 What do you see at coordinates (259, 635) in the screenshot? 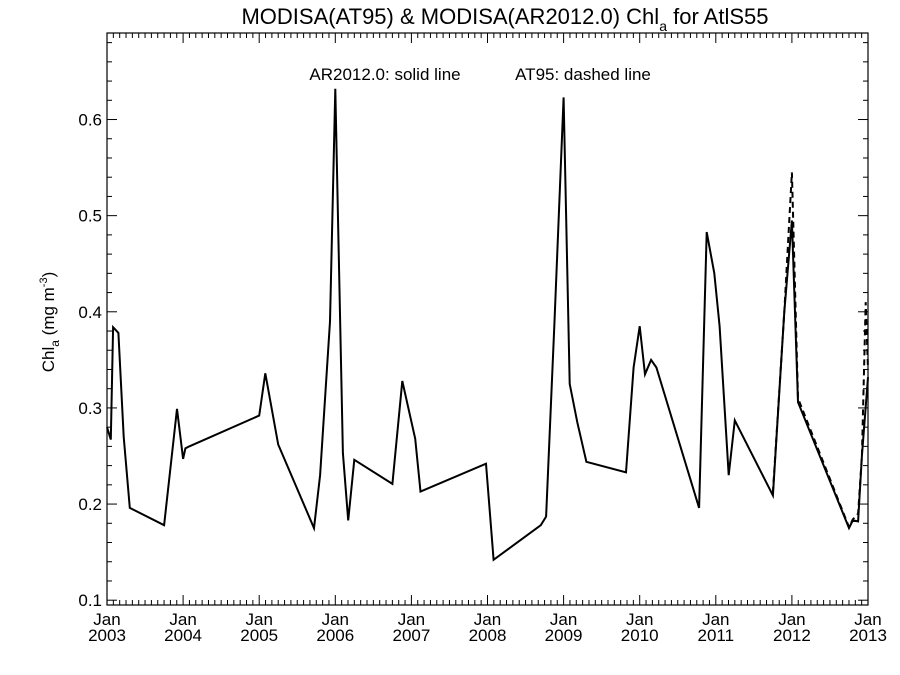
I see `x-tick-label-year: 2005` at bounding box center [259, 635].